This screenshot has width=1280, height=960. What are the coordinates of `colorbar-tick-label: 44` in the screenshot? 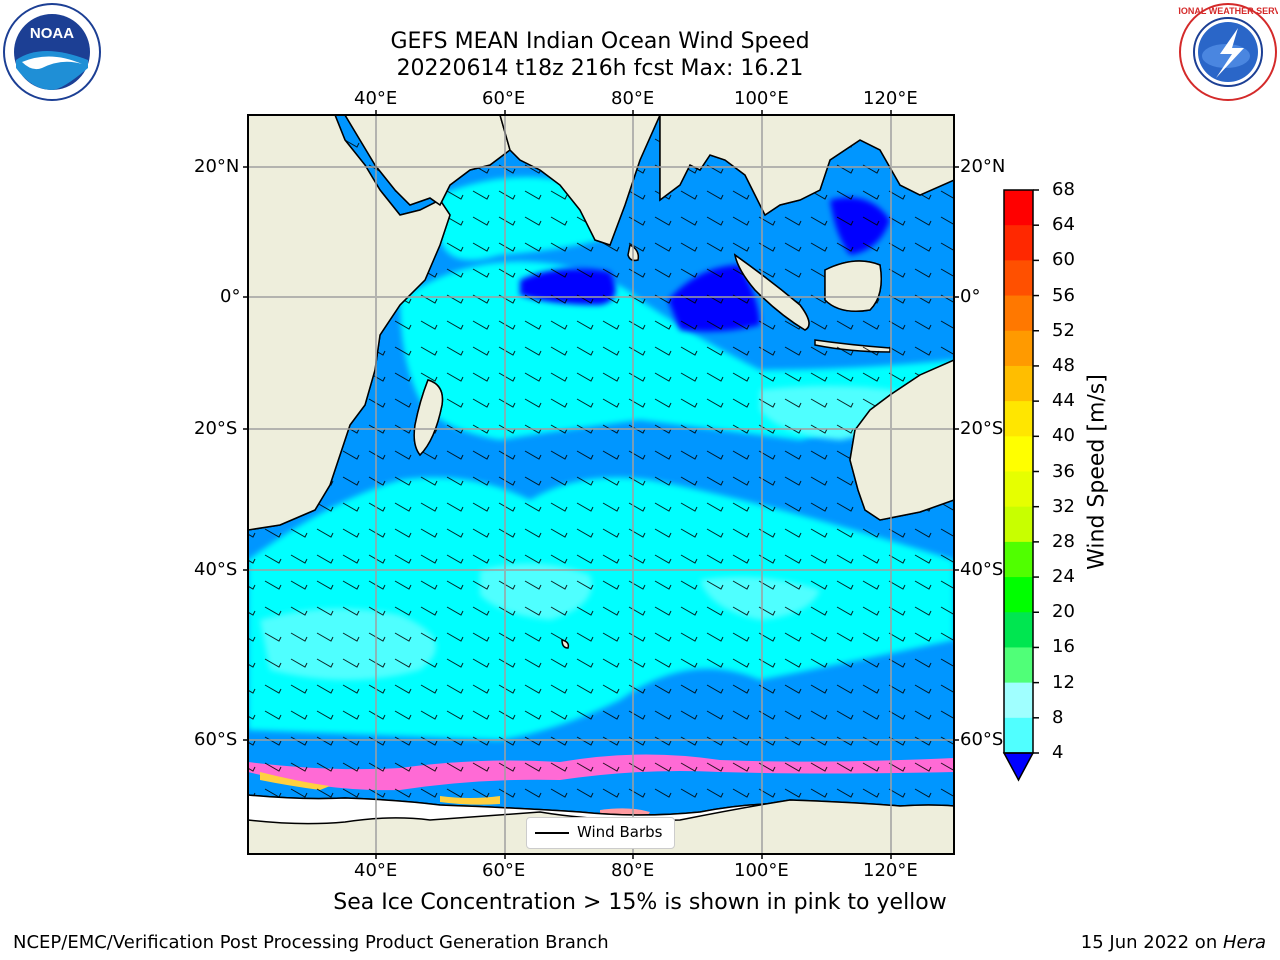 It's located at (1063, 401).